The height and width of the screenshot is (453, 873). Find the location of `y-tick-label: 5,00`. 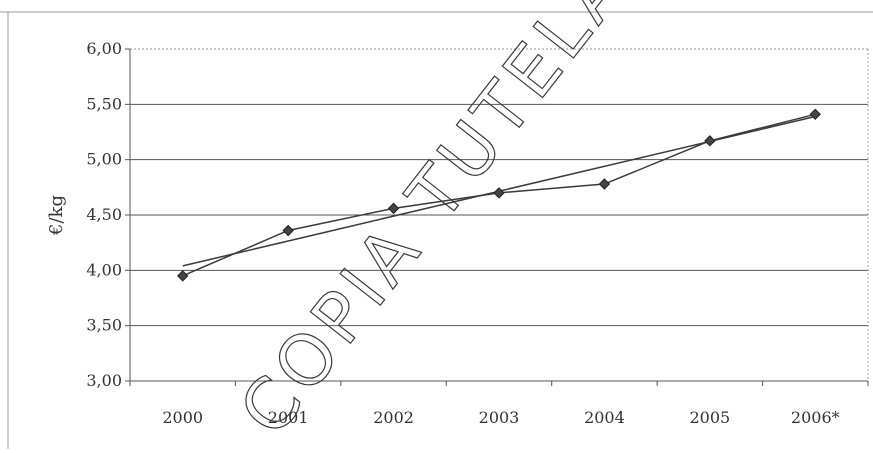

y-tick-label: 5,00 is located at coordinates (104, 159).